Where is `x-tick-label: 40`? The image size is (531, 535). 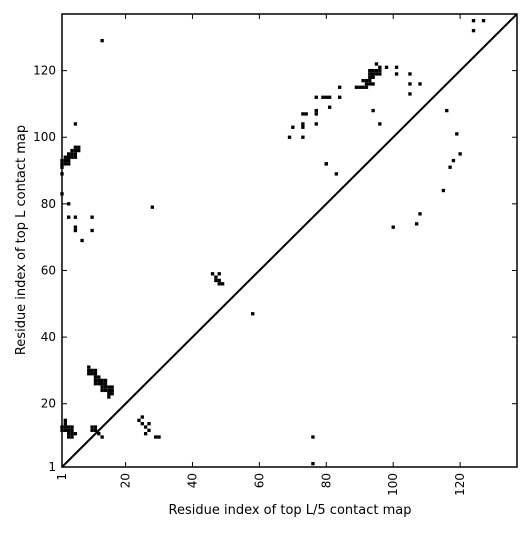
x-tick-label: 40 is located at coordinates (192, 480).